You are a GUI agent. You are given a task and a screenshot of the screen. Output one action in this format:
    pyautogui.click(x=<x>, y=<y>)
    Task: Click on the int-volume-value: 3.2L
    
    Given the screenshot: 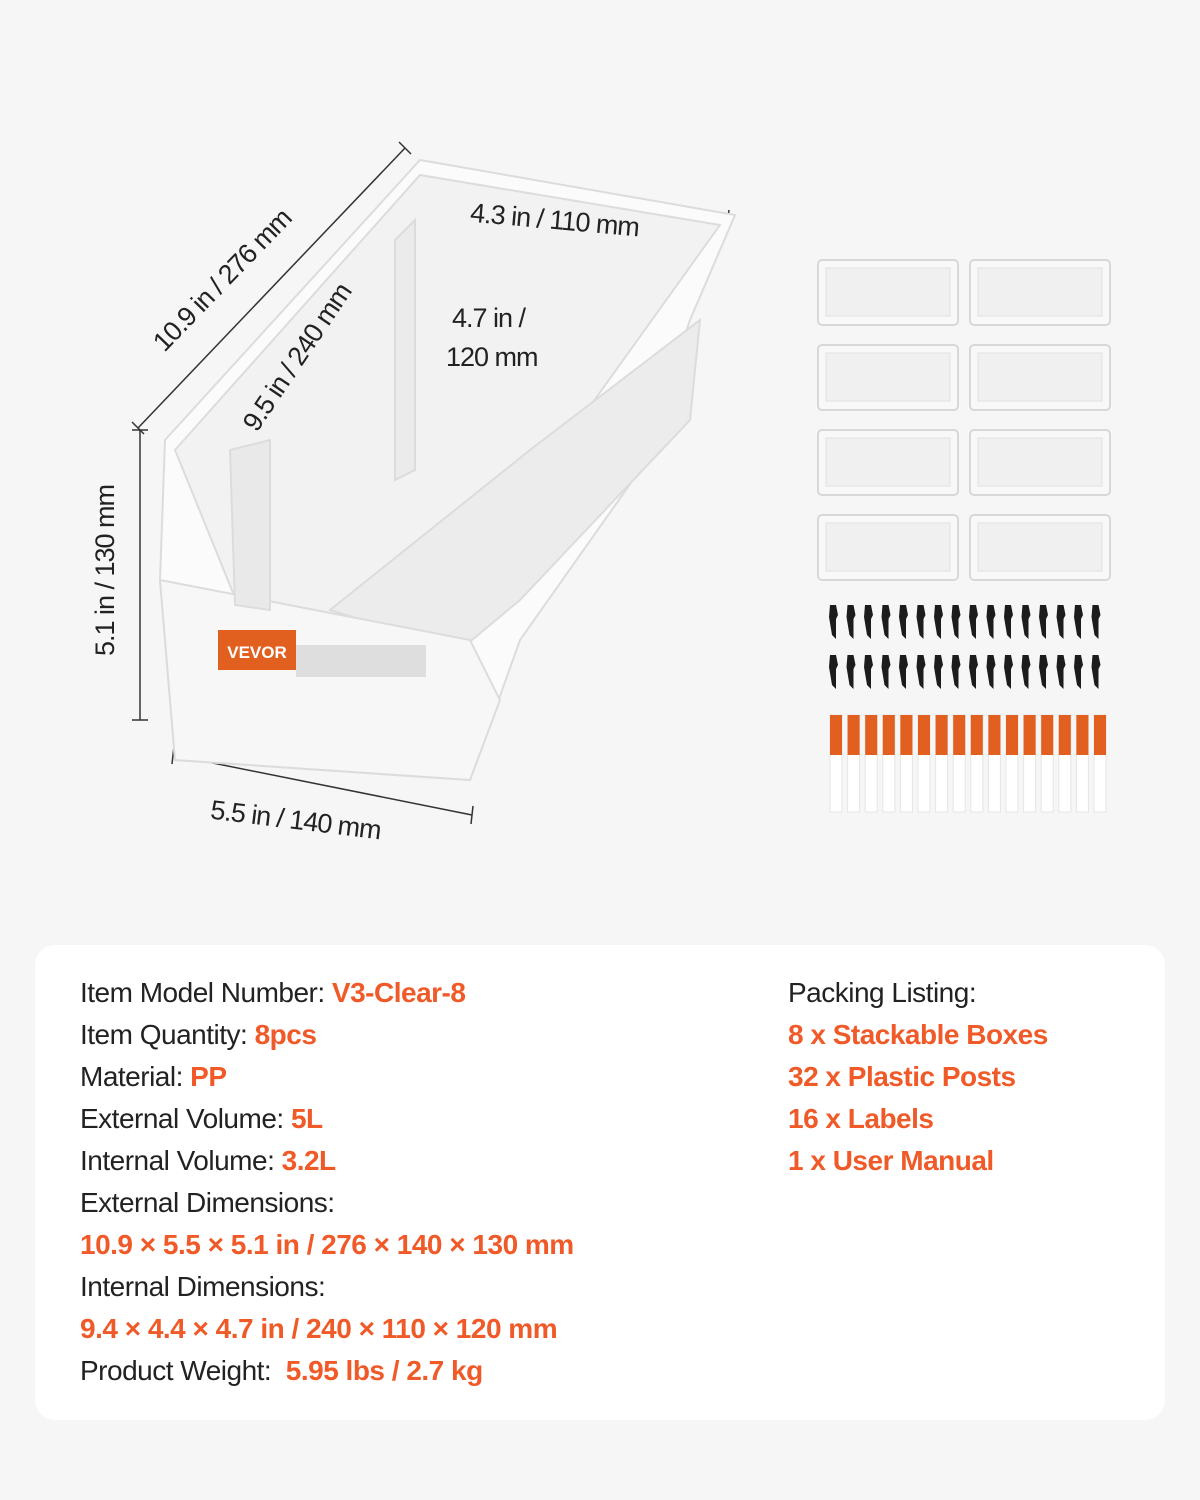 What is the action you would take?
    pyautogui.click(x=309, y=1160)
    